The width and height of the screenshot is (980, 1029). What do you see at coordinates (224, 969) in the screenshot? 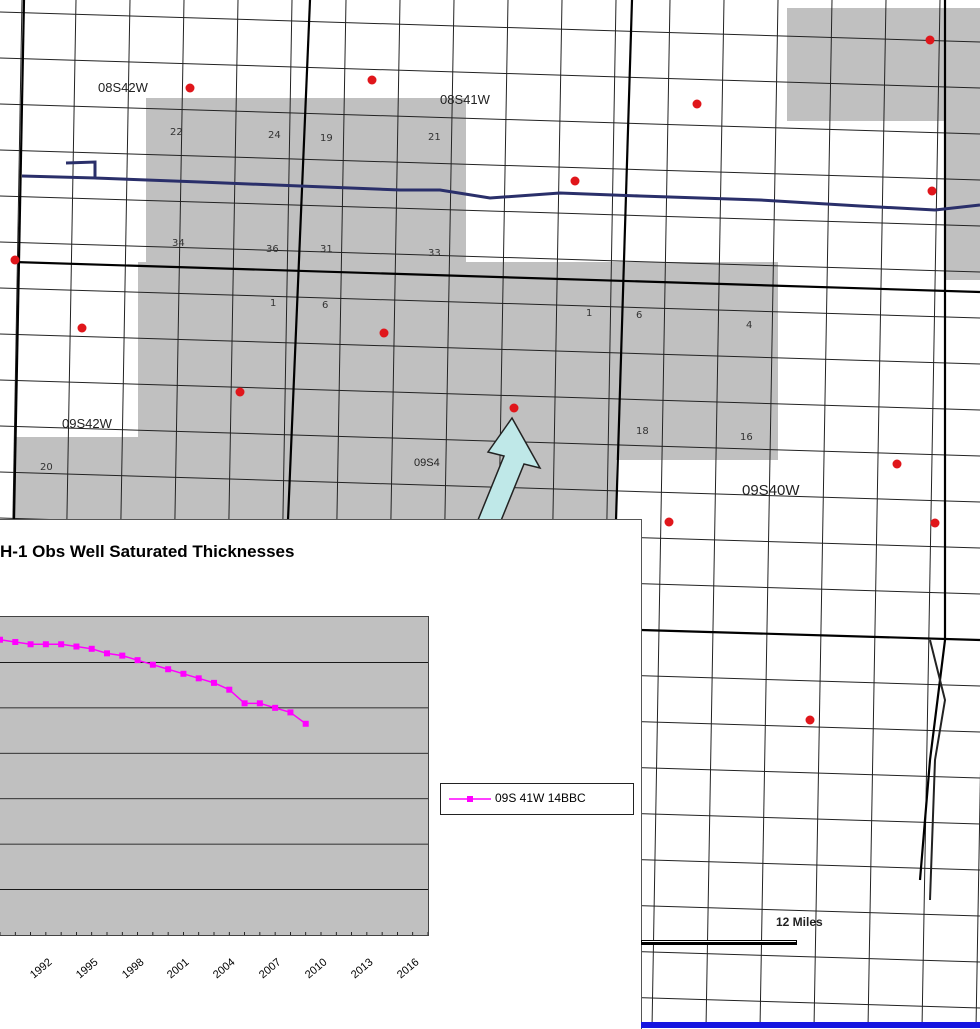
I see `x-tick-label: 2004` at bounding box center [224, 969].